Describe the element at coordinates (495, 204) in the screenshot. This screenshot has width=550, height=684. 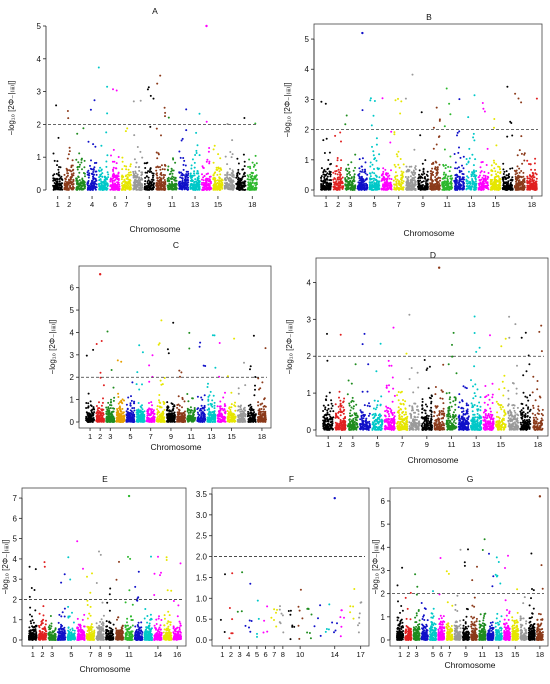
I see `x-tick-label: 15` at that location.